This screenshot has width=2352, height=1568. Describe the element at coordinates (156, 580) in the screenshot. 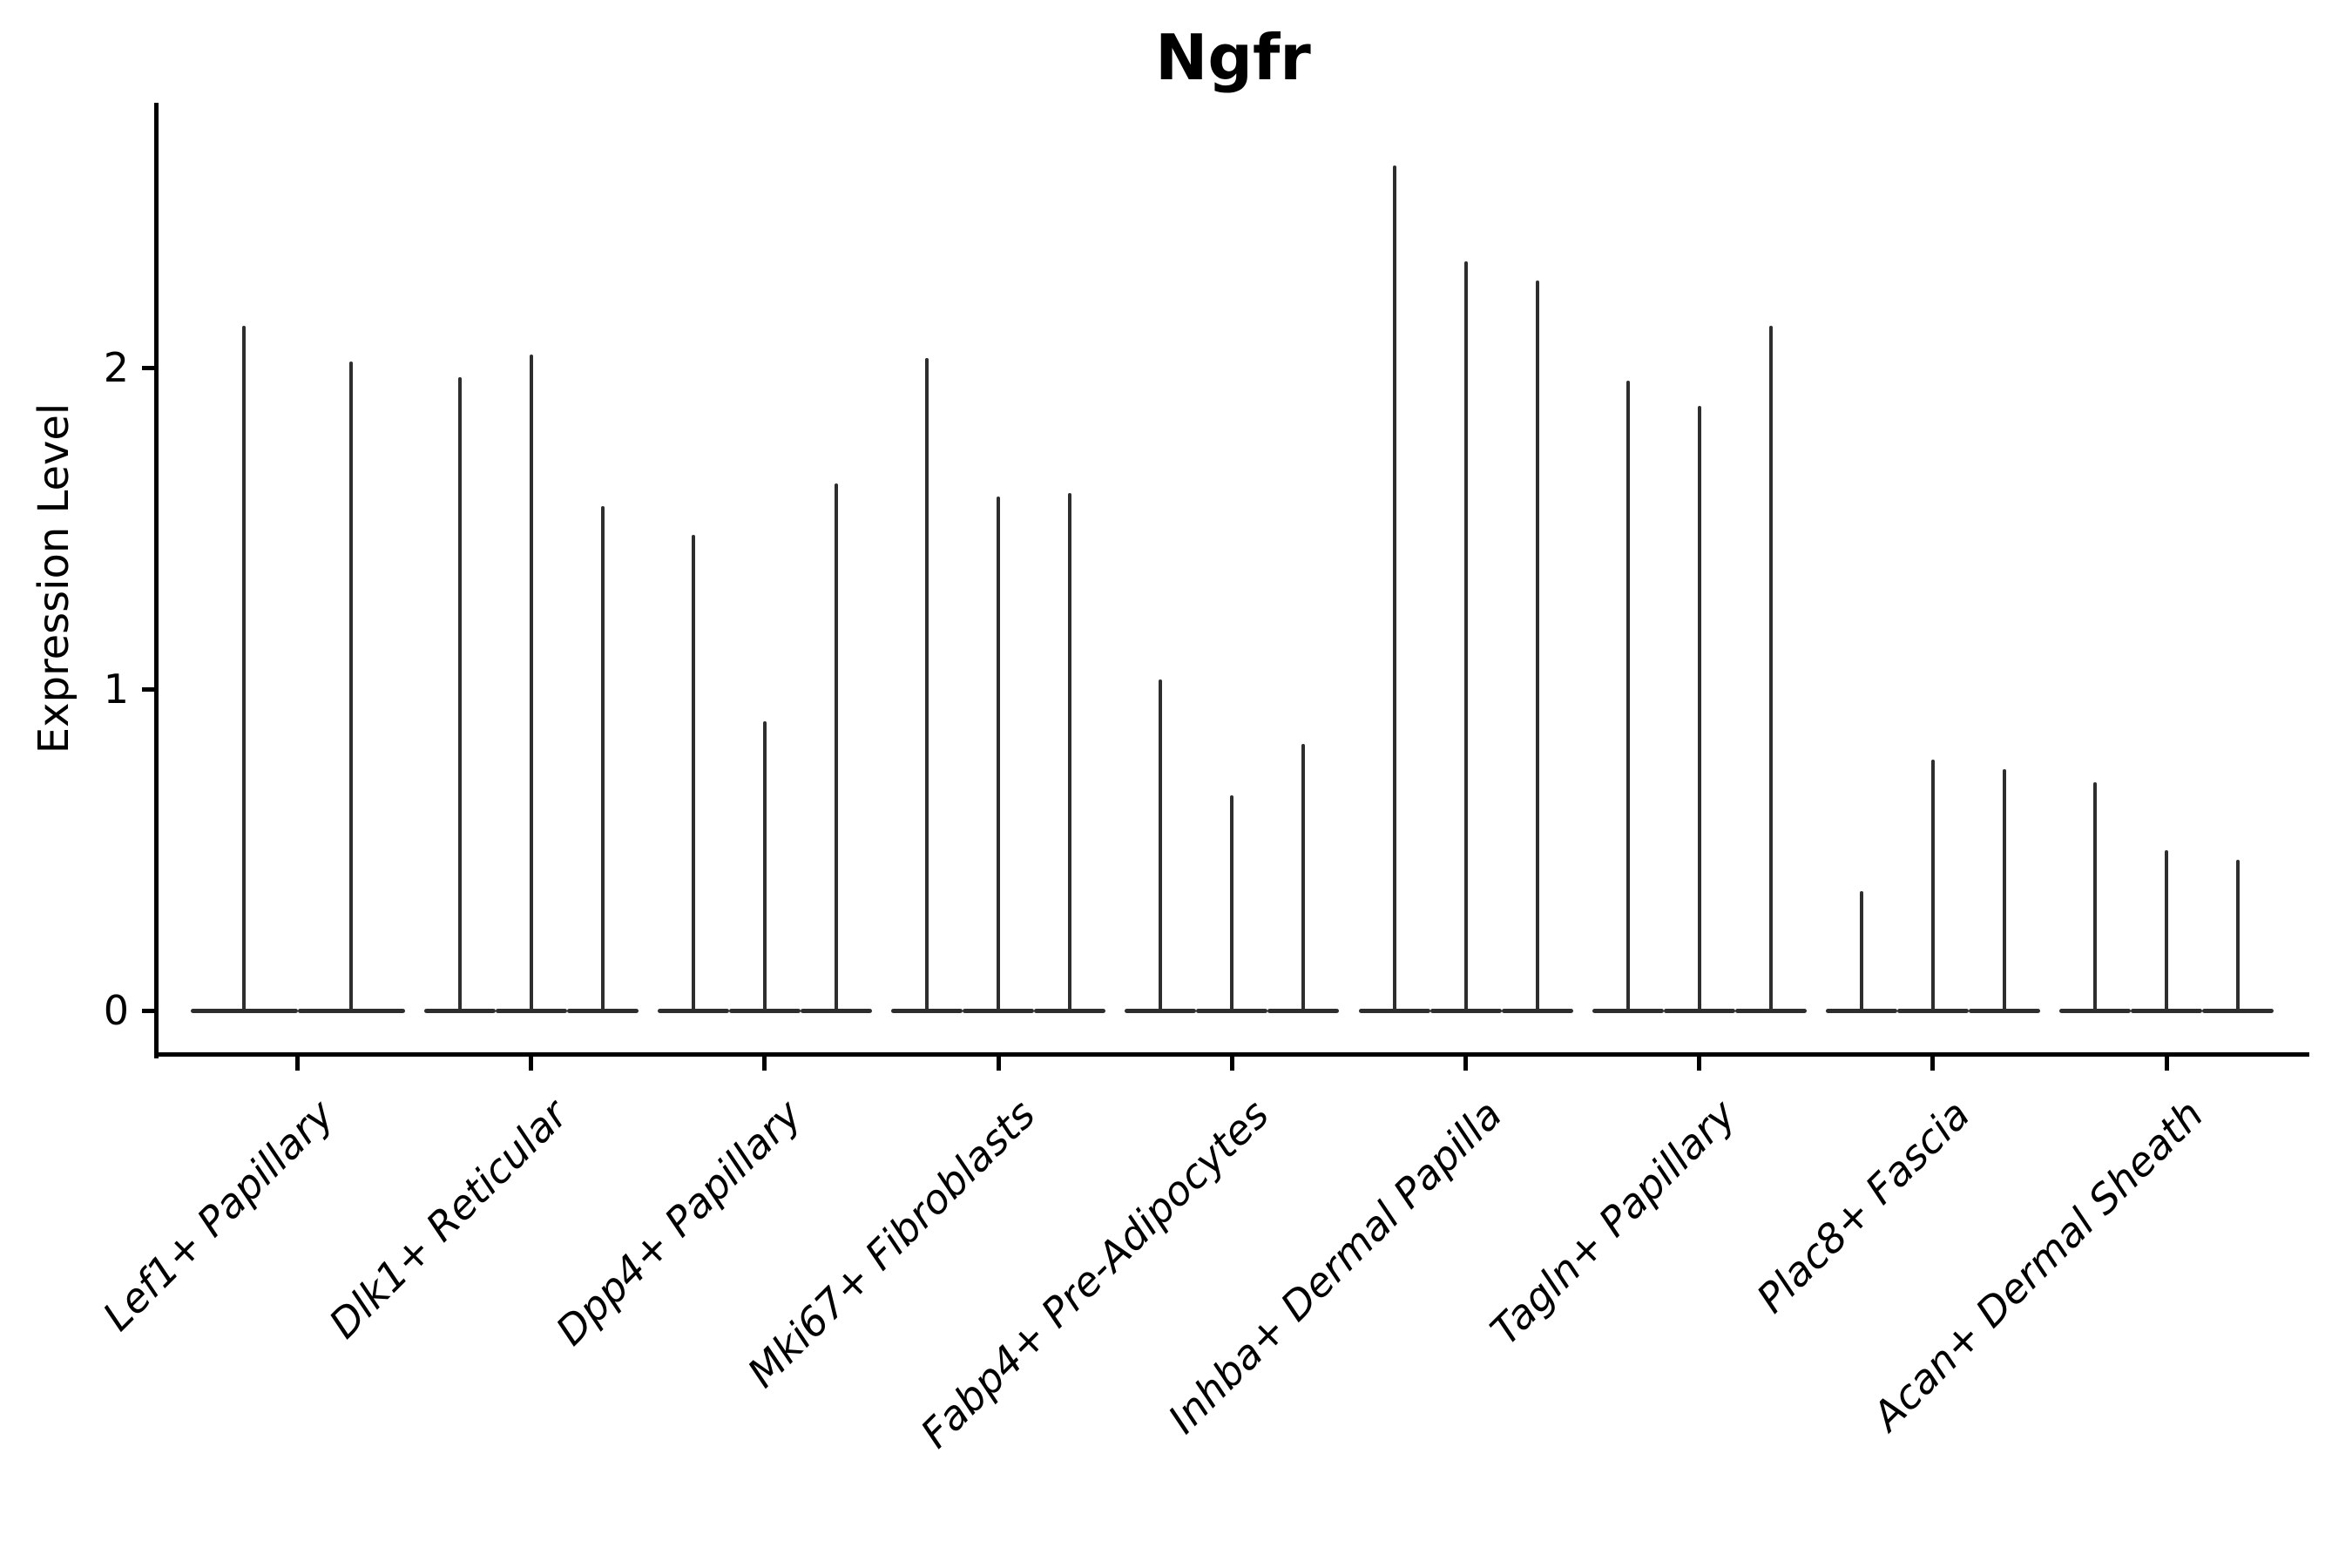

I see `y-axis-spine` at that location.